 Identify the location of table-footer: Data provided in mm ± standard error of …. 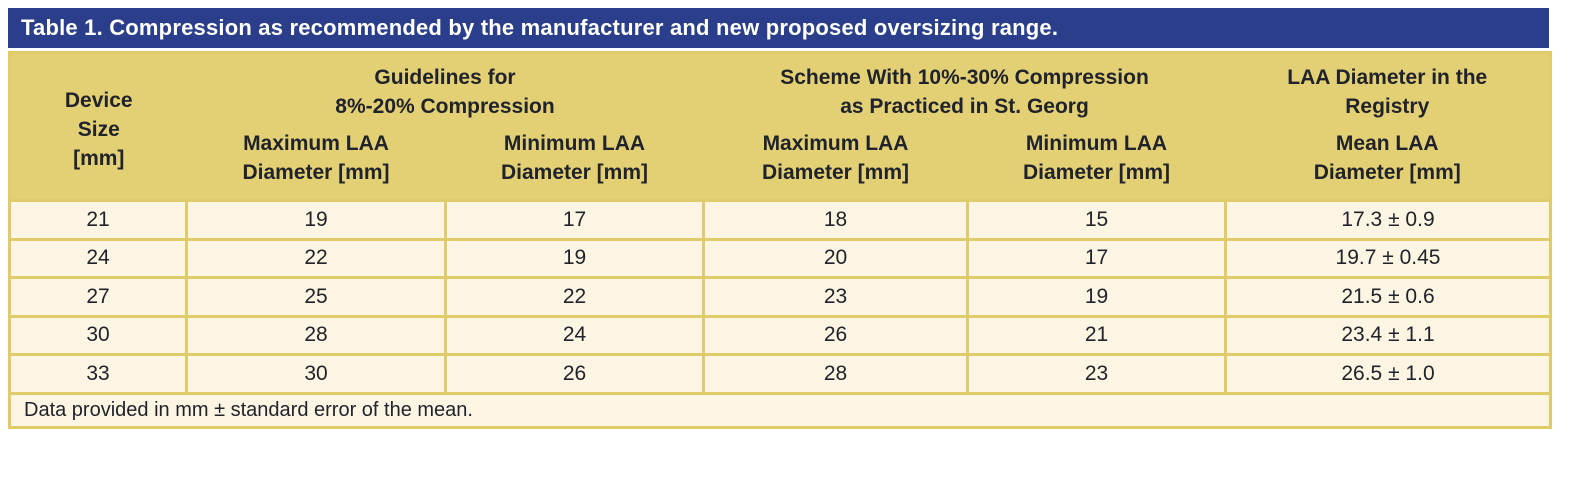
(780, 410).